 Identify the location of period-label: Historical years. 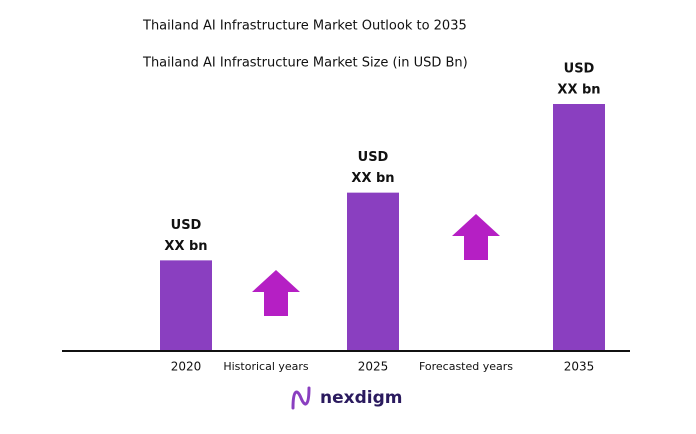
(266, 366).